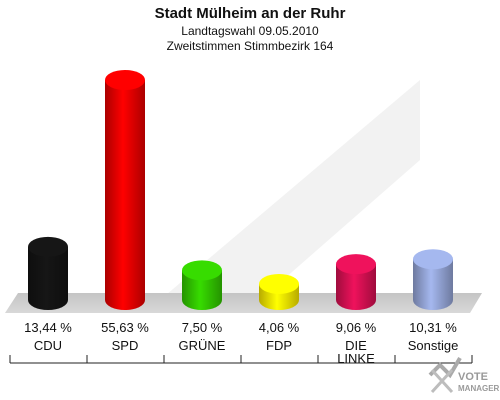 The image size is (500, 400). Describe the element at coordinates (202, 327) in the screenshot. I see `value-label: 7,50 %` at that location.